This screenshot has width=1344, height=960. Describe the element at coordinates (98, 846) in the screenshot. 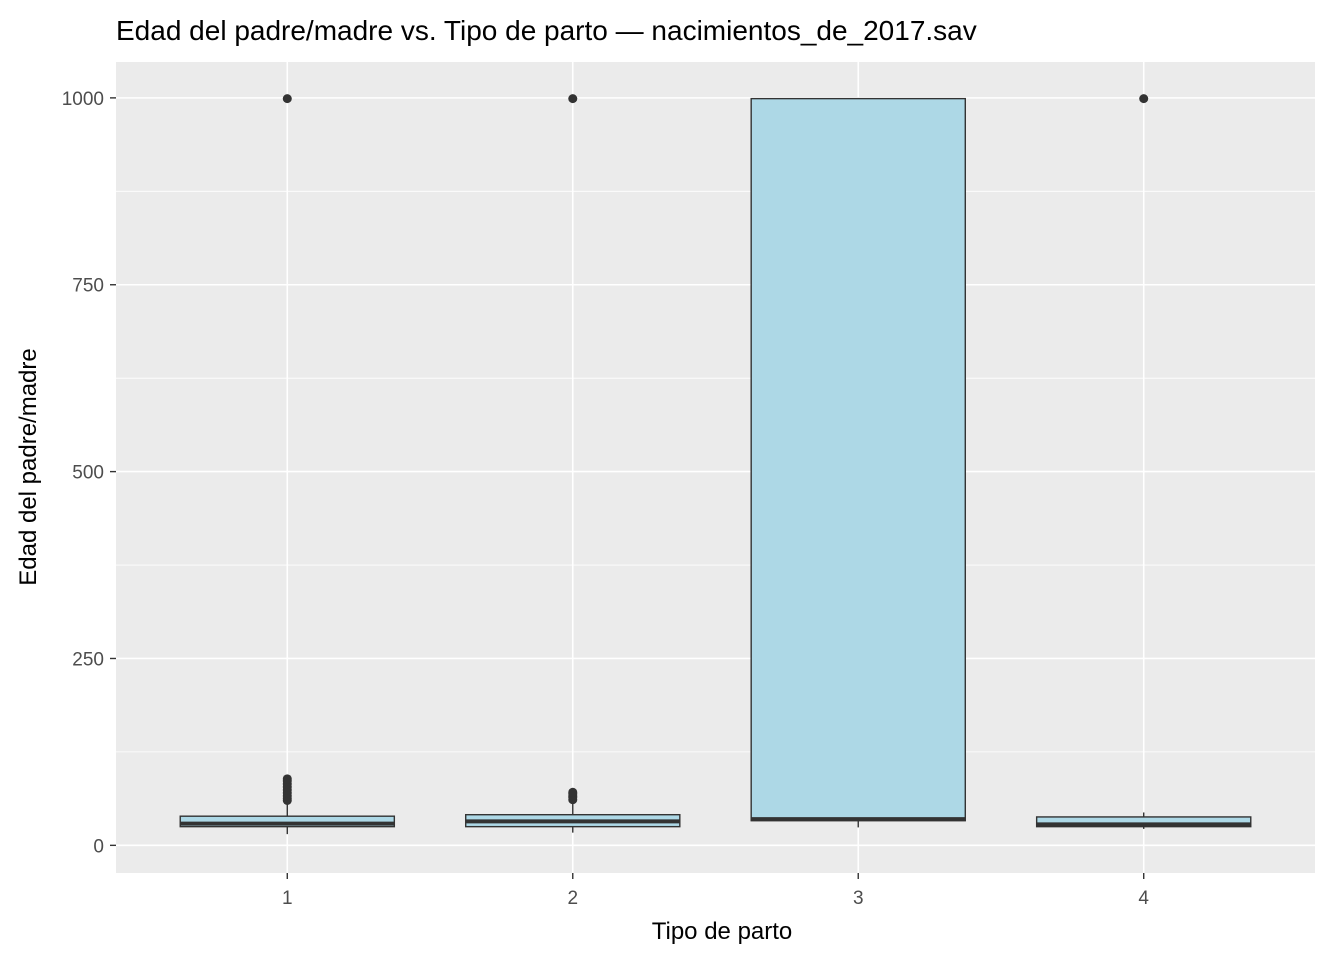

I see `y-tick-label: 0` at that location.